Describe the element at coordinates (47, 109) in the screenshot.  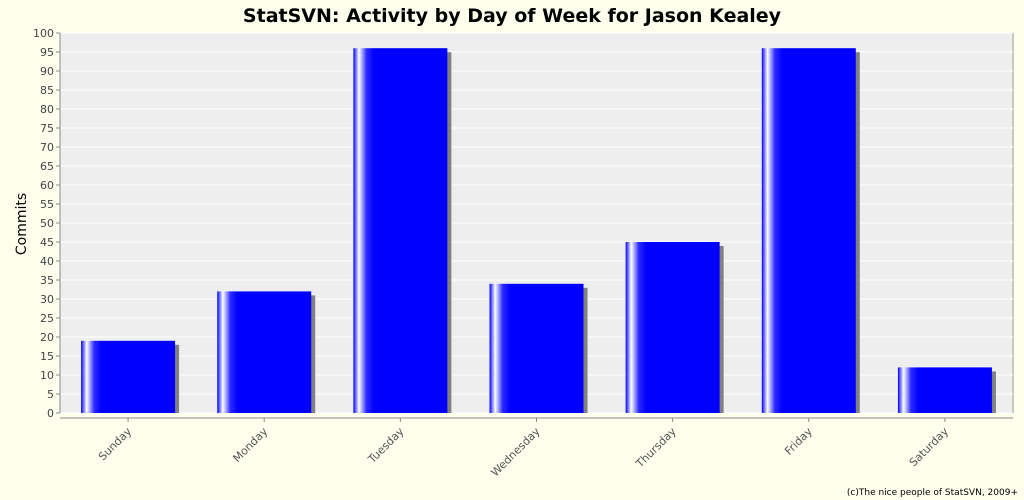
I see `y-tick-label: 80` at that location.